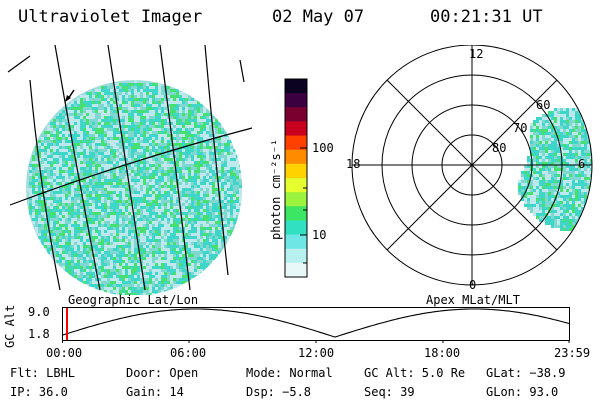  What do you see at coordinates (10, 326) in the screenshot?
I see `altitude-axis-label: GC Alt` at bounding box center [10, 326].